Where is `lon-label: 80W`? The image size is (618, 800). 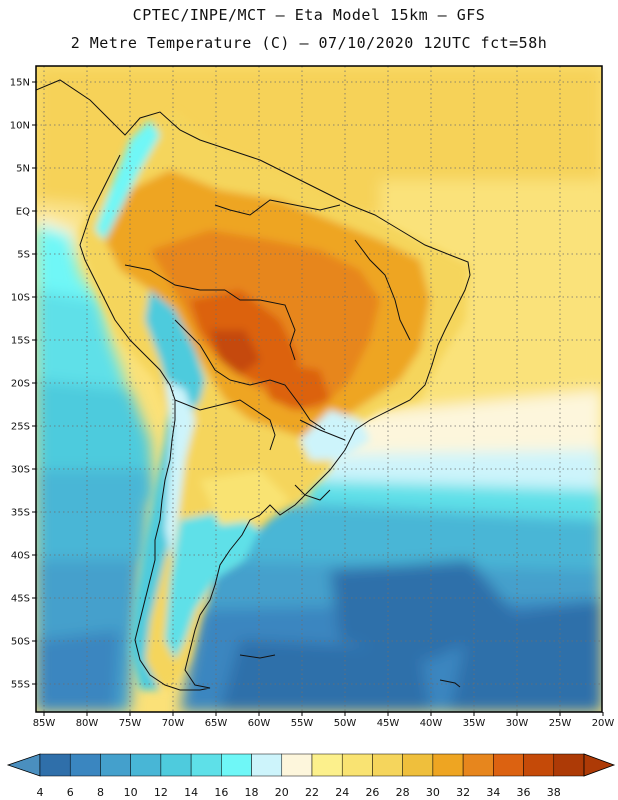 lon-label: 80W is located at coordinates (87, 723).